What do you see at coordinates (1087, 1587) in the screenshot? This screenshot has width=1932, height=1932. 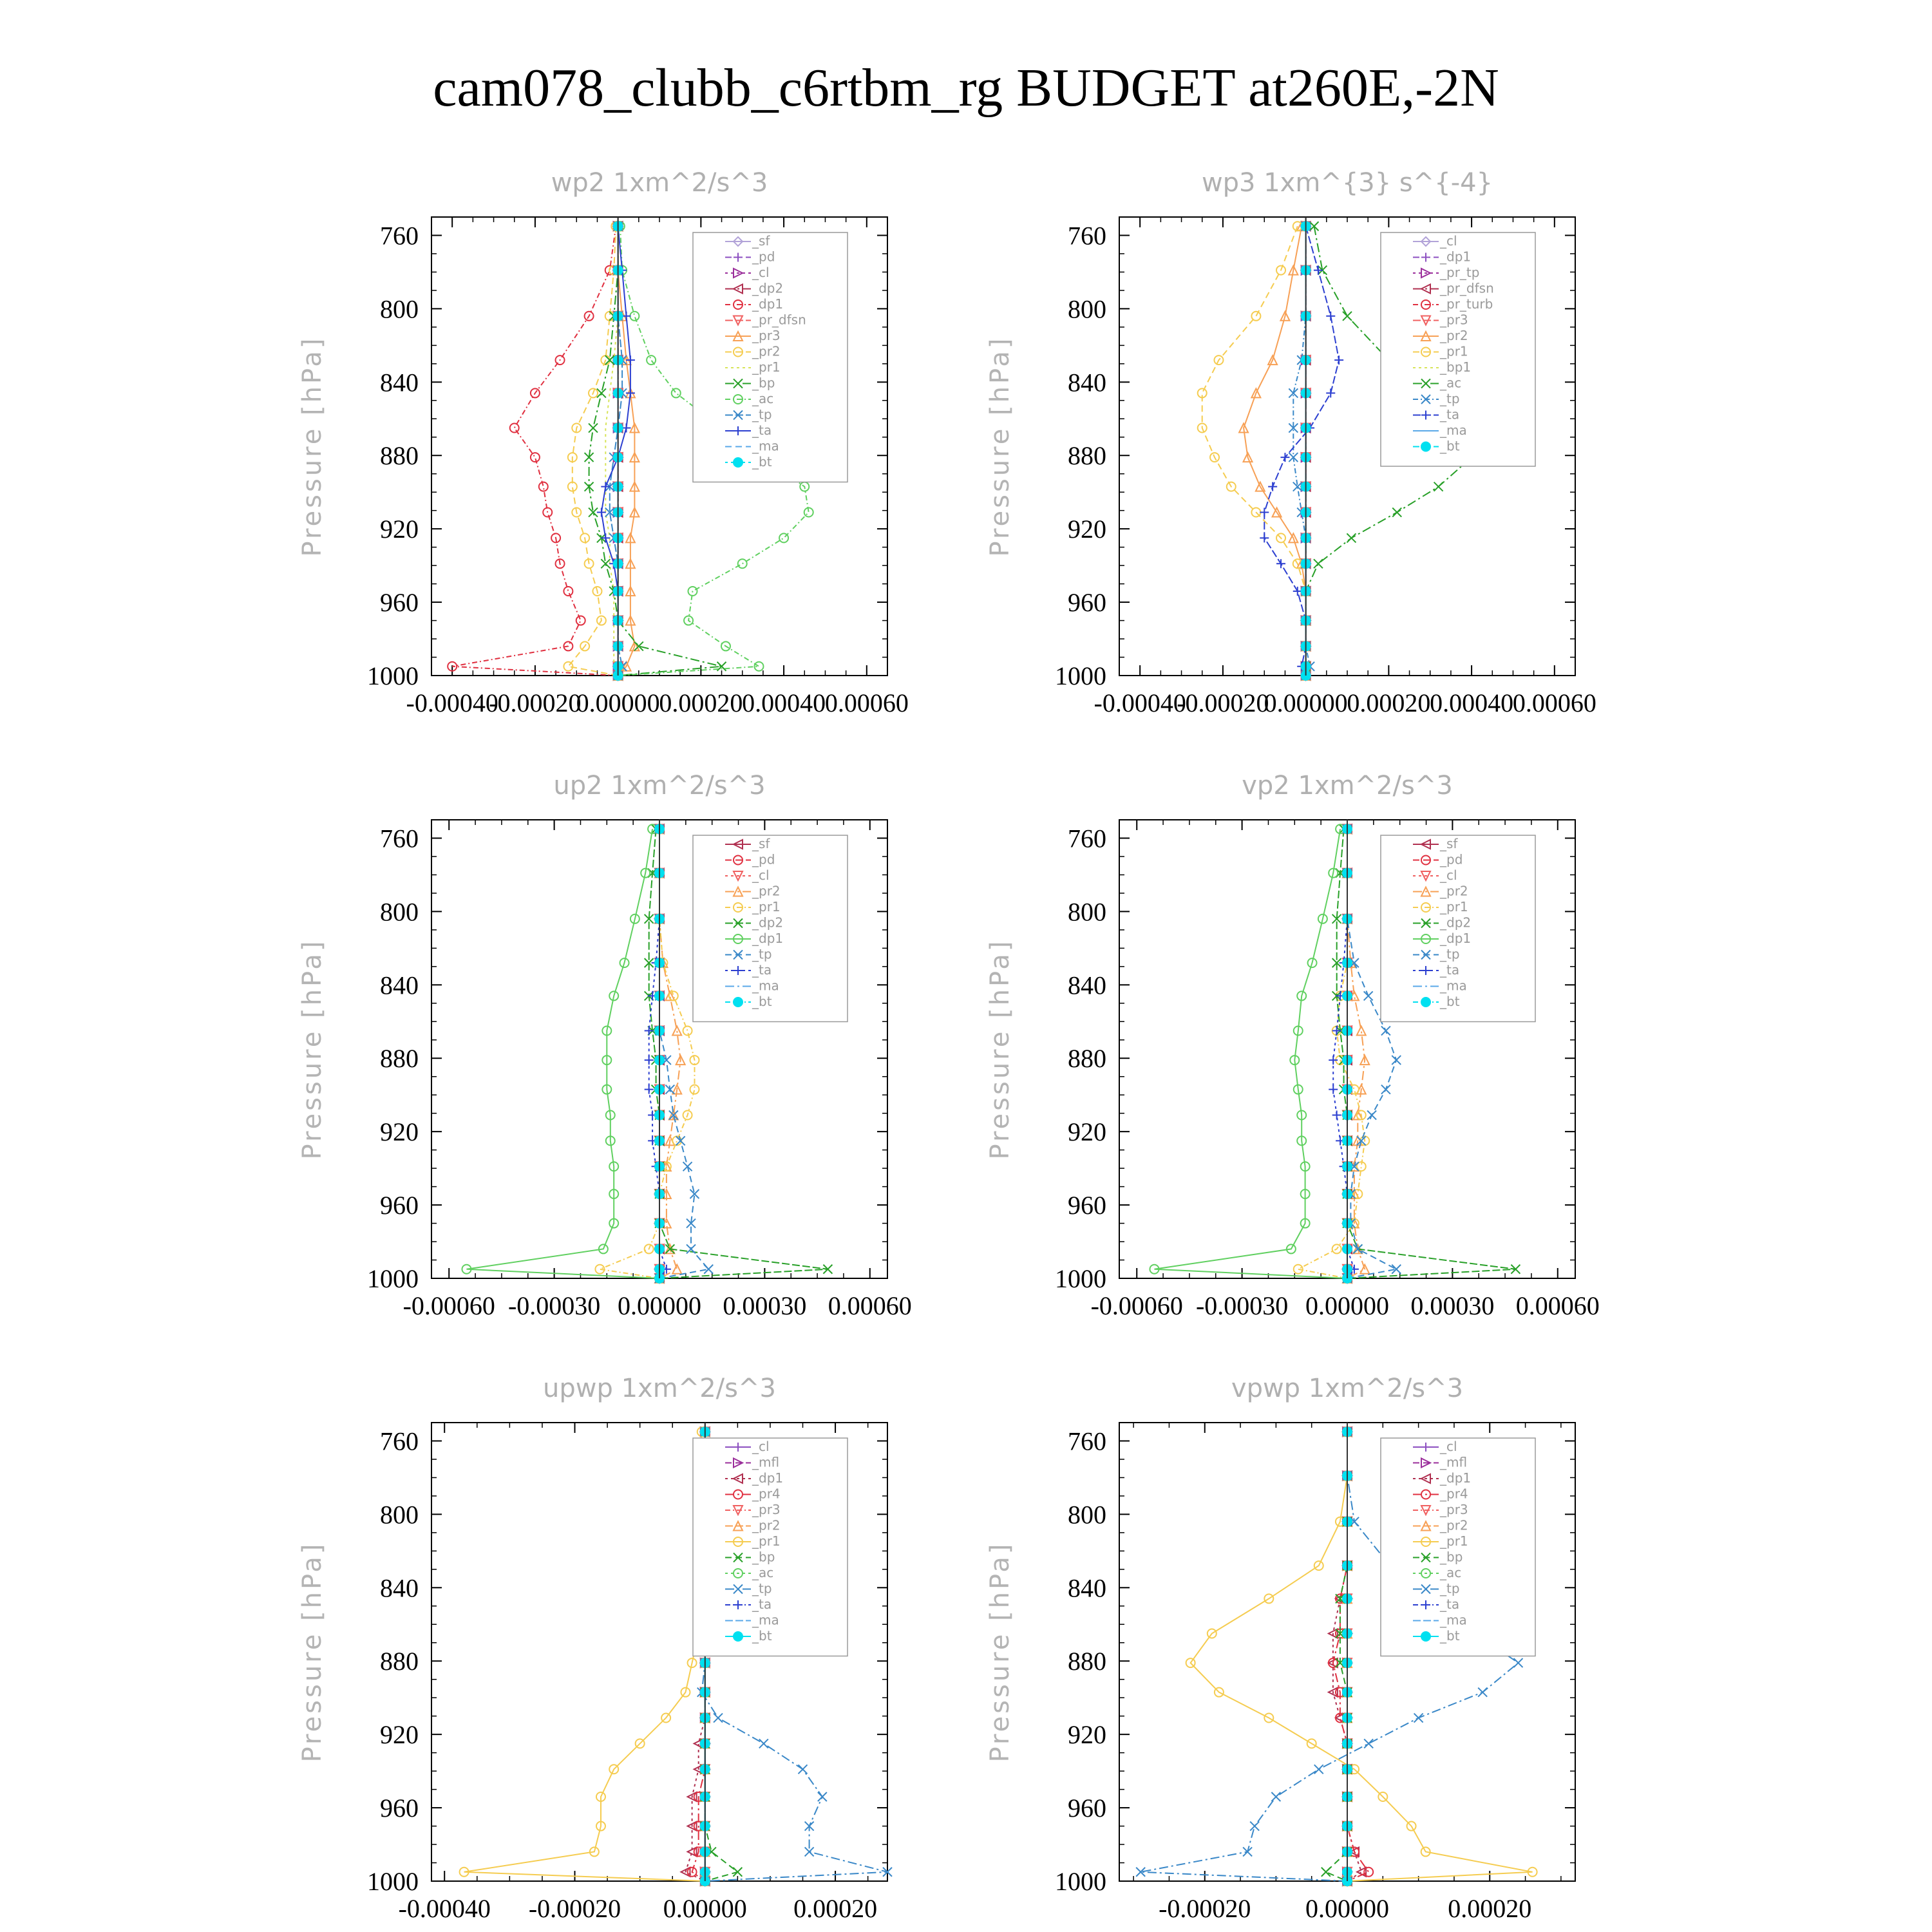 I see `y-tick-label: 840` at bounding box center [1087, 1587].